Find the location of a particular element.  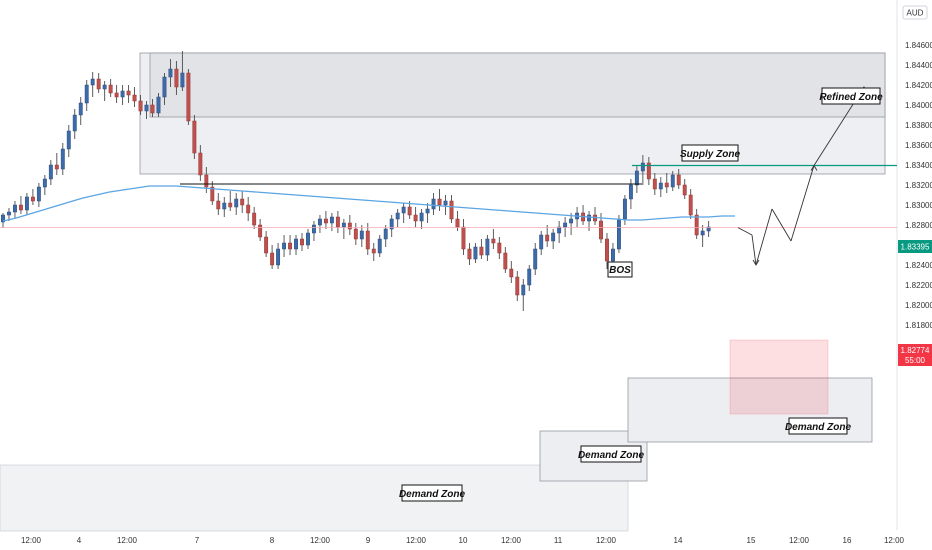

demand-zone-low-box is located at coordinates (314, 498).